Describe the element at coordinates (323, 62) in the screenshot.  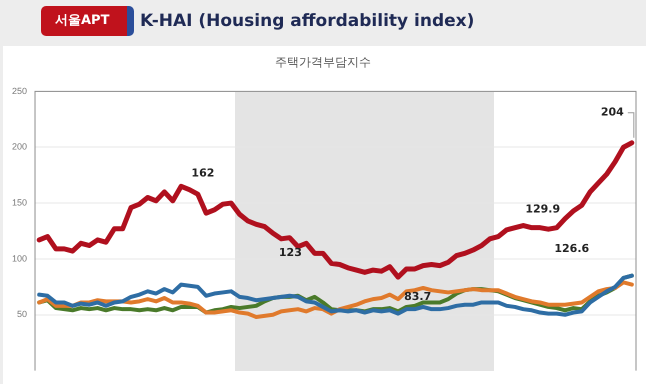
I see `chart-subtitle: 주택가격부담지수` at that location.